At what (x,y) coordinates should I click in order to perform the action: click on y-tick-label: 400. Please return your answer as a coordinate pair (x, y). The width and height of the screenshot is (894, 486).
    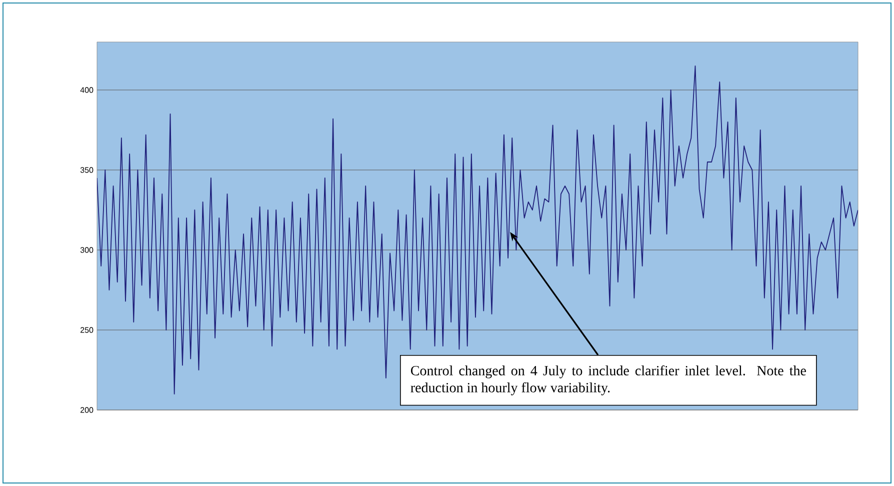
    Looking at the image, I should click on (87, 90).